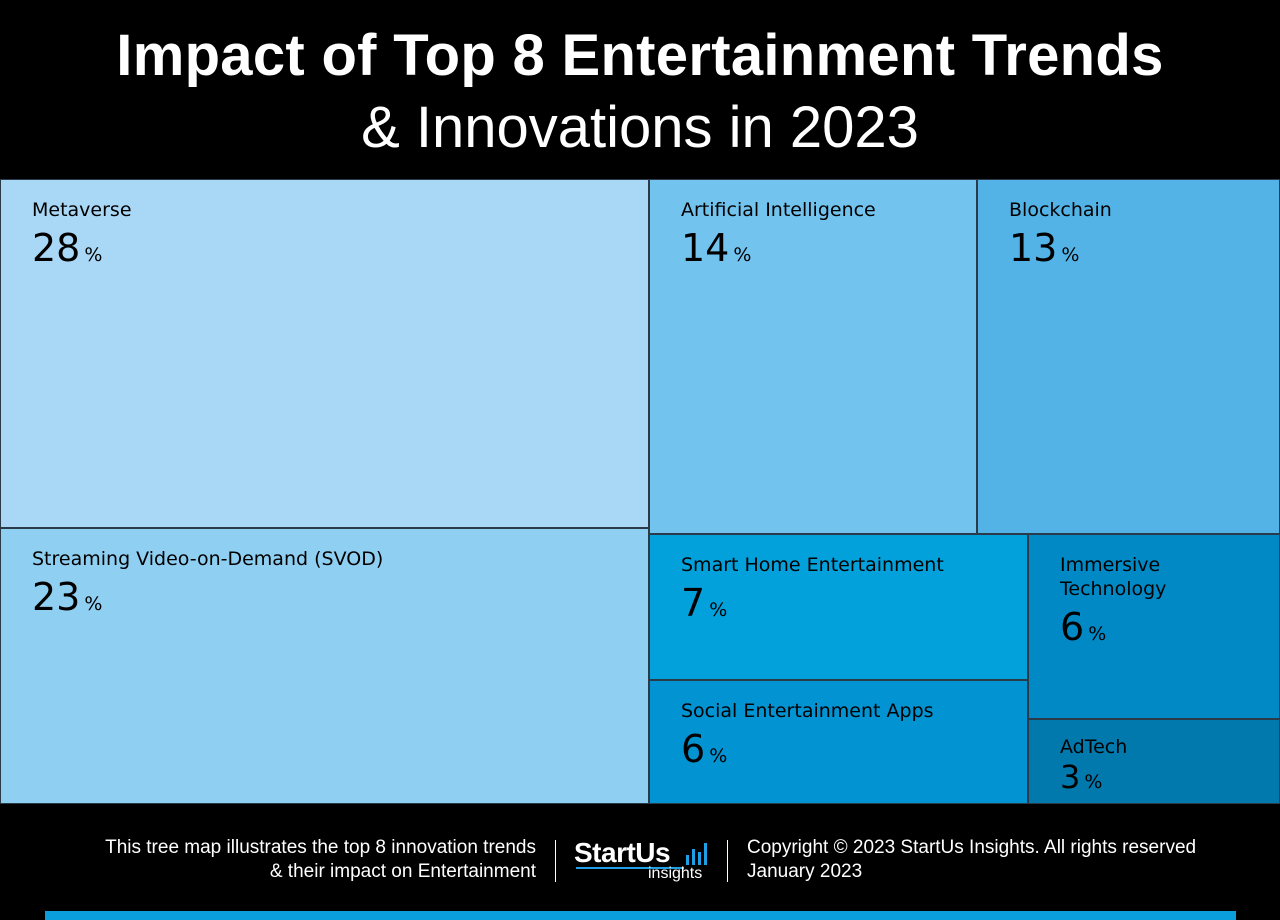 The height and width of the screenshot is (920, 1280). What do you see at coordinates (208, 559) in the screenshot?
I see `treemap-cell-label: Streaming Video-on-Demand (SVOD)` at bounding box center [208, 559].